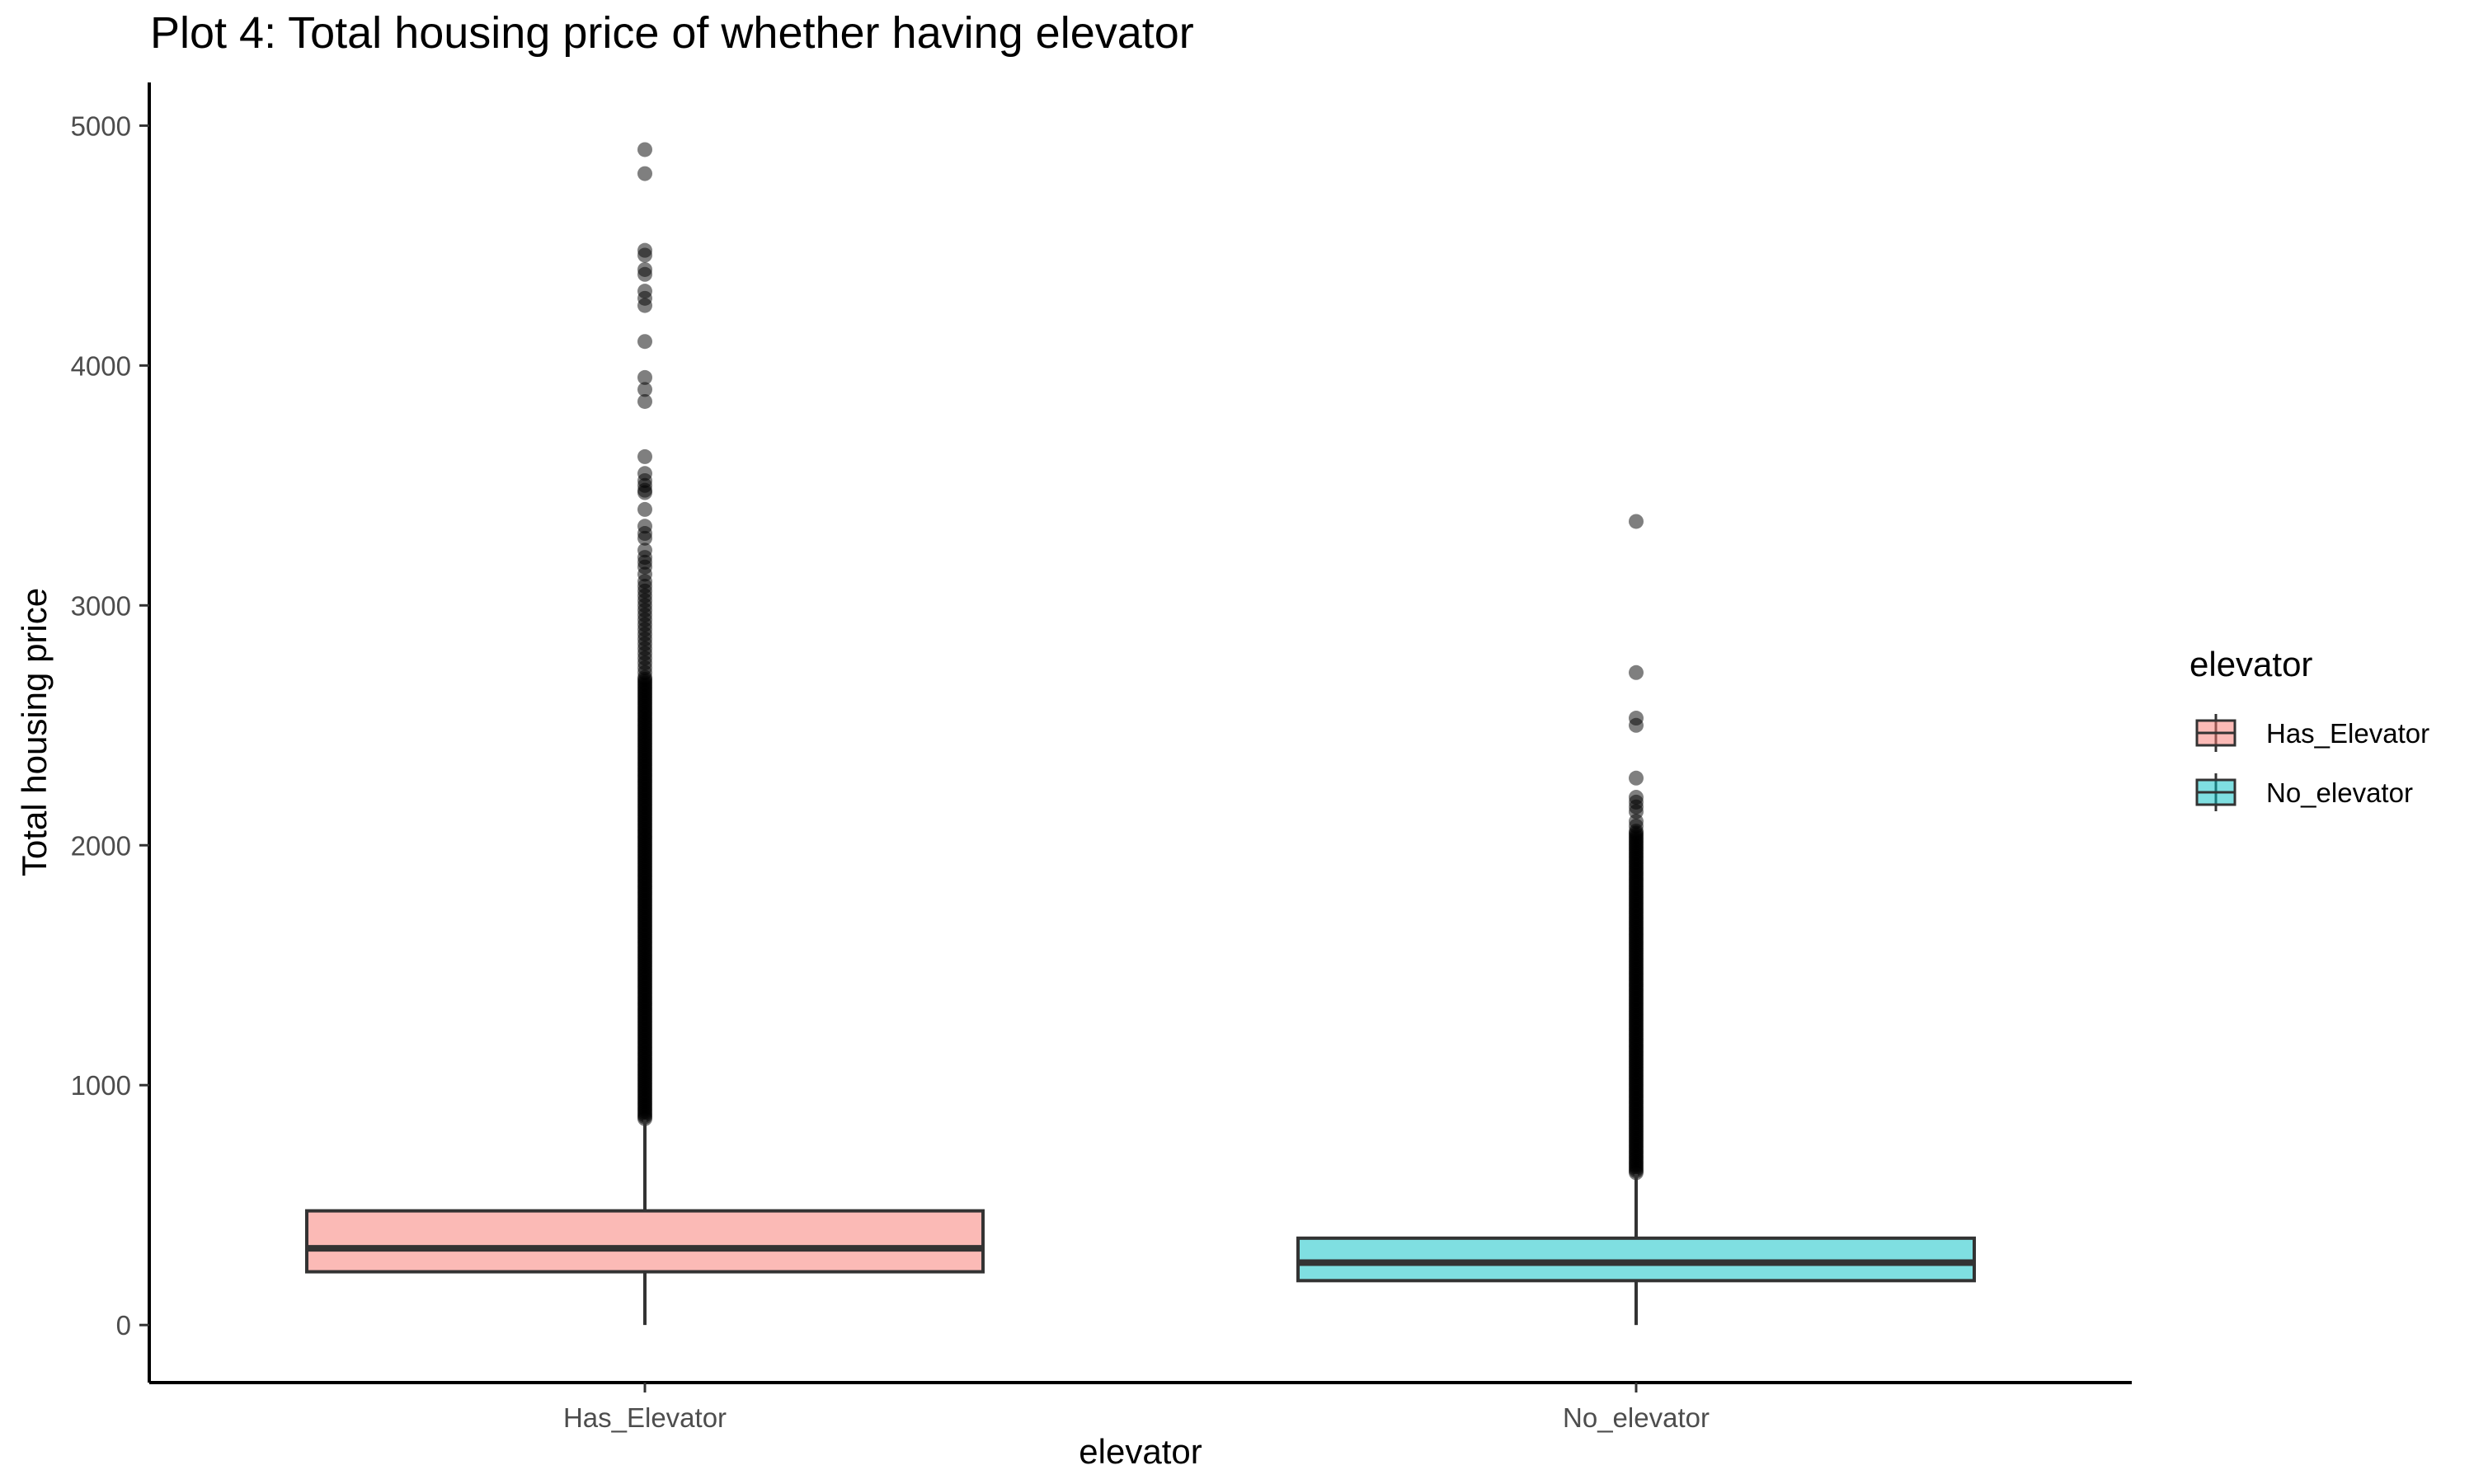  I want to click on legend-item-has-elevator: Has_Elevator, so click(2312, 733).